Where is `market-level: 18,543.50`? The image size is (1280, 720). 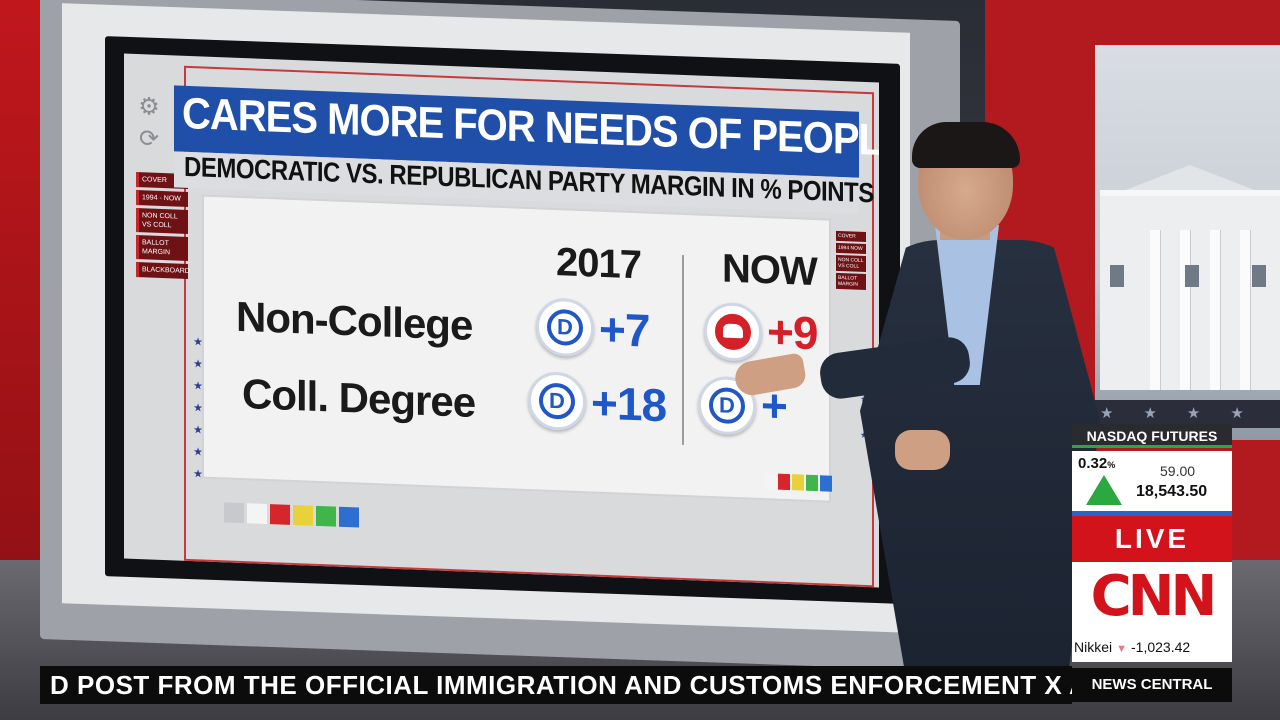 market-level: 18,543.50 is located at coordinates (1172, 491).